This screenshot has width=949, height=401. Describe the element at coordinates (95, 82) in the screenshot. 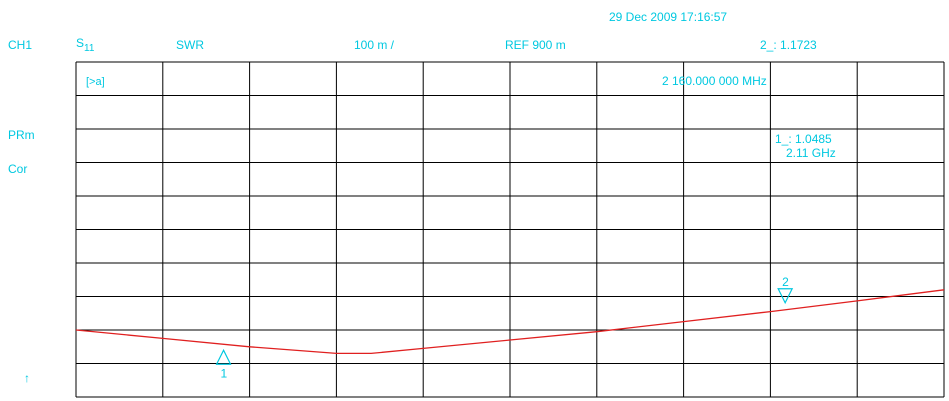

I see `marker-icon: [>a]` at that location.